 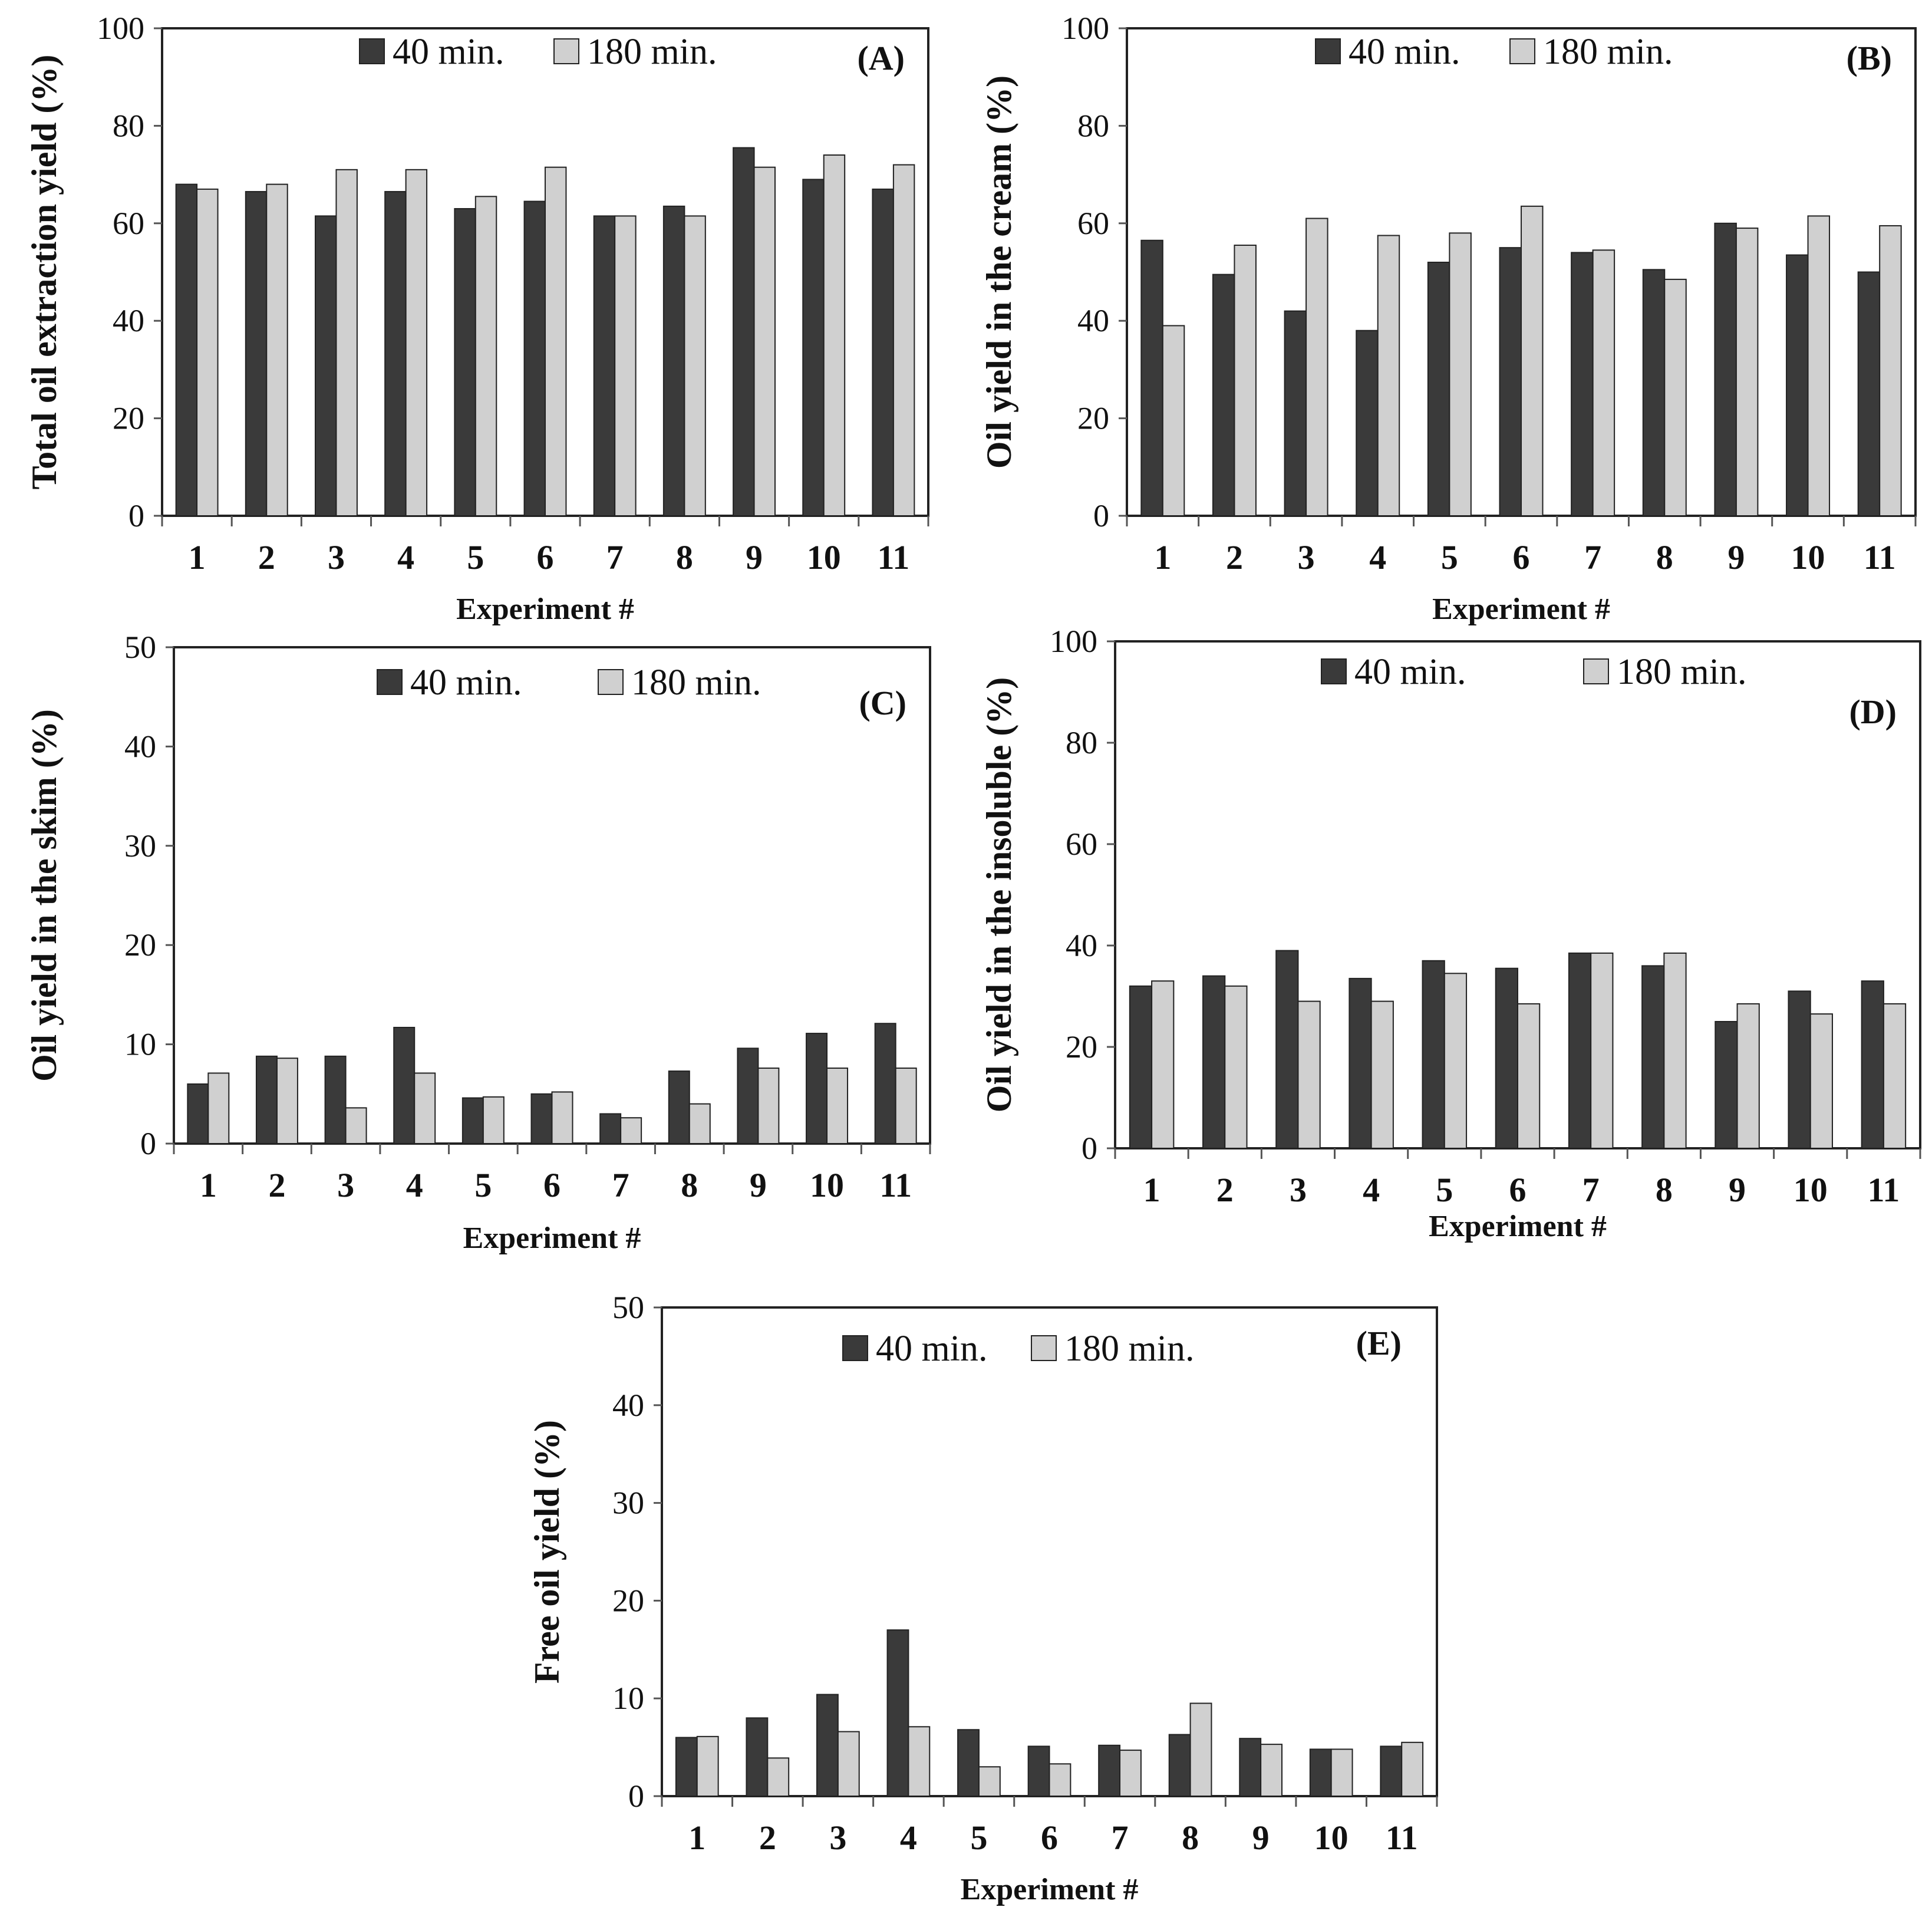 I want to click on y-tick-label: 100, so click(x=120, y=28).